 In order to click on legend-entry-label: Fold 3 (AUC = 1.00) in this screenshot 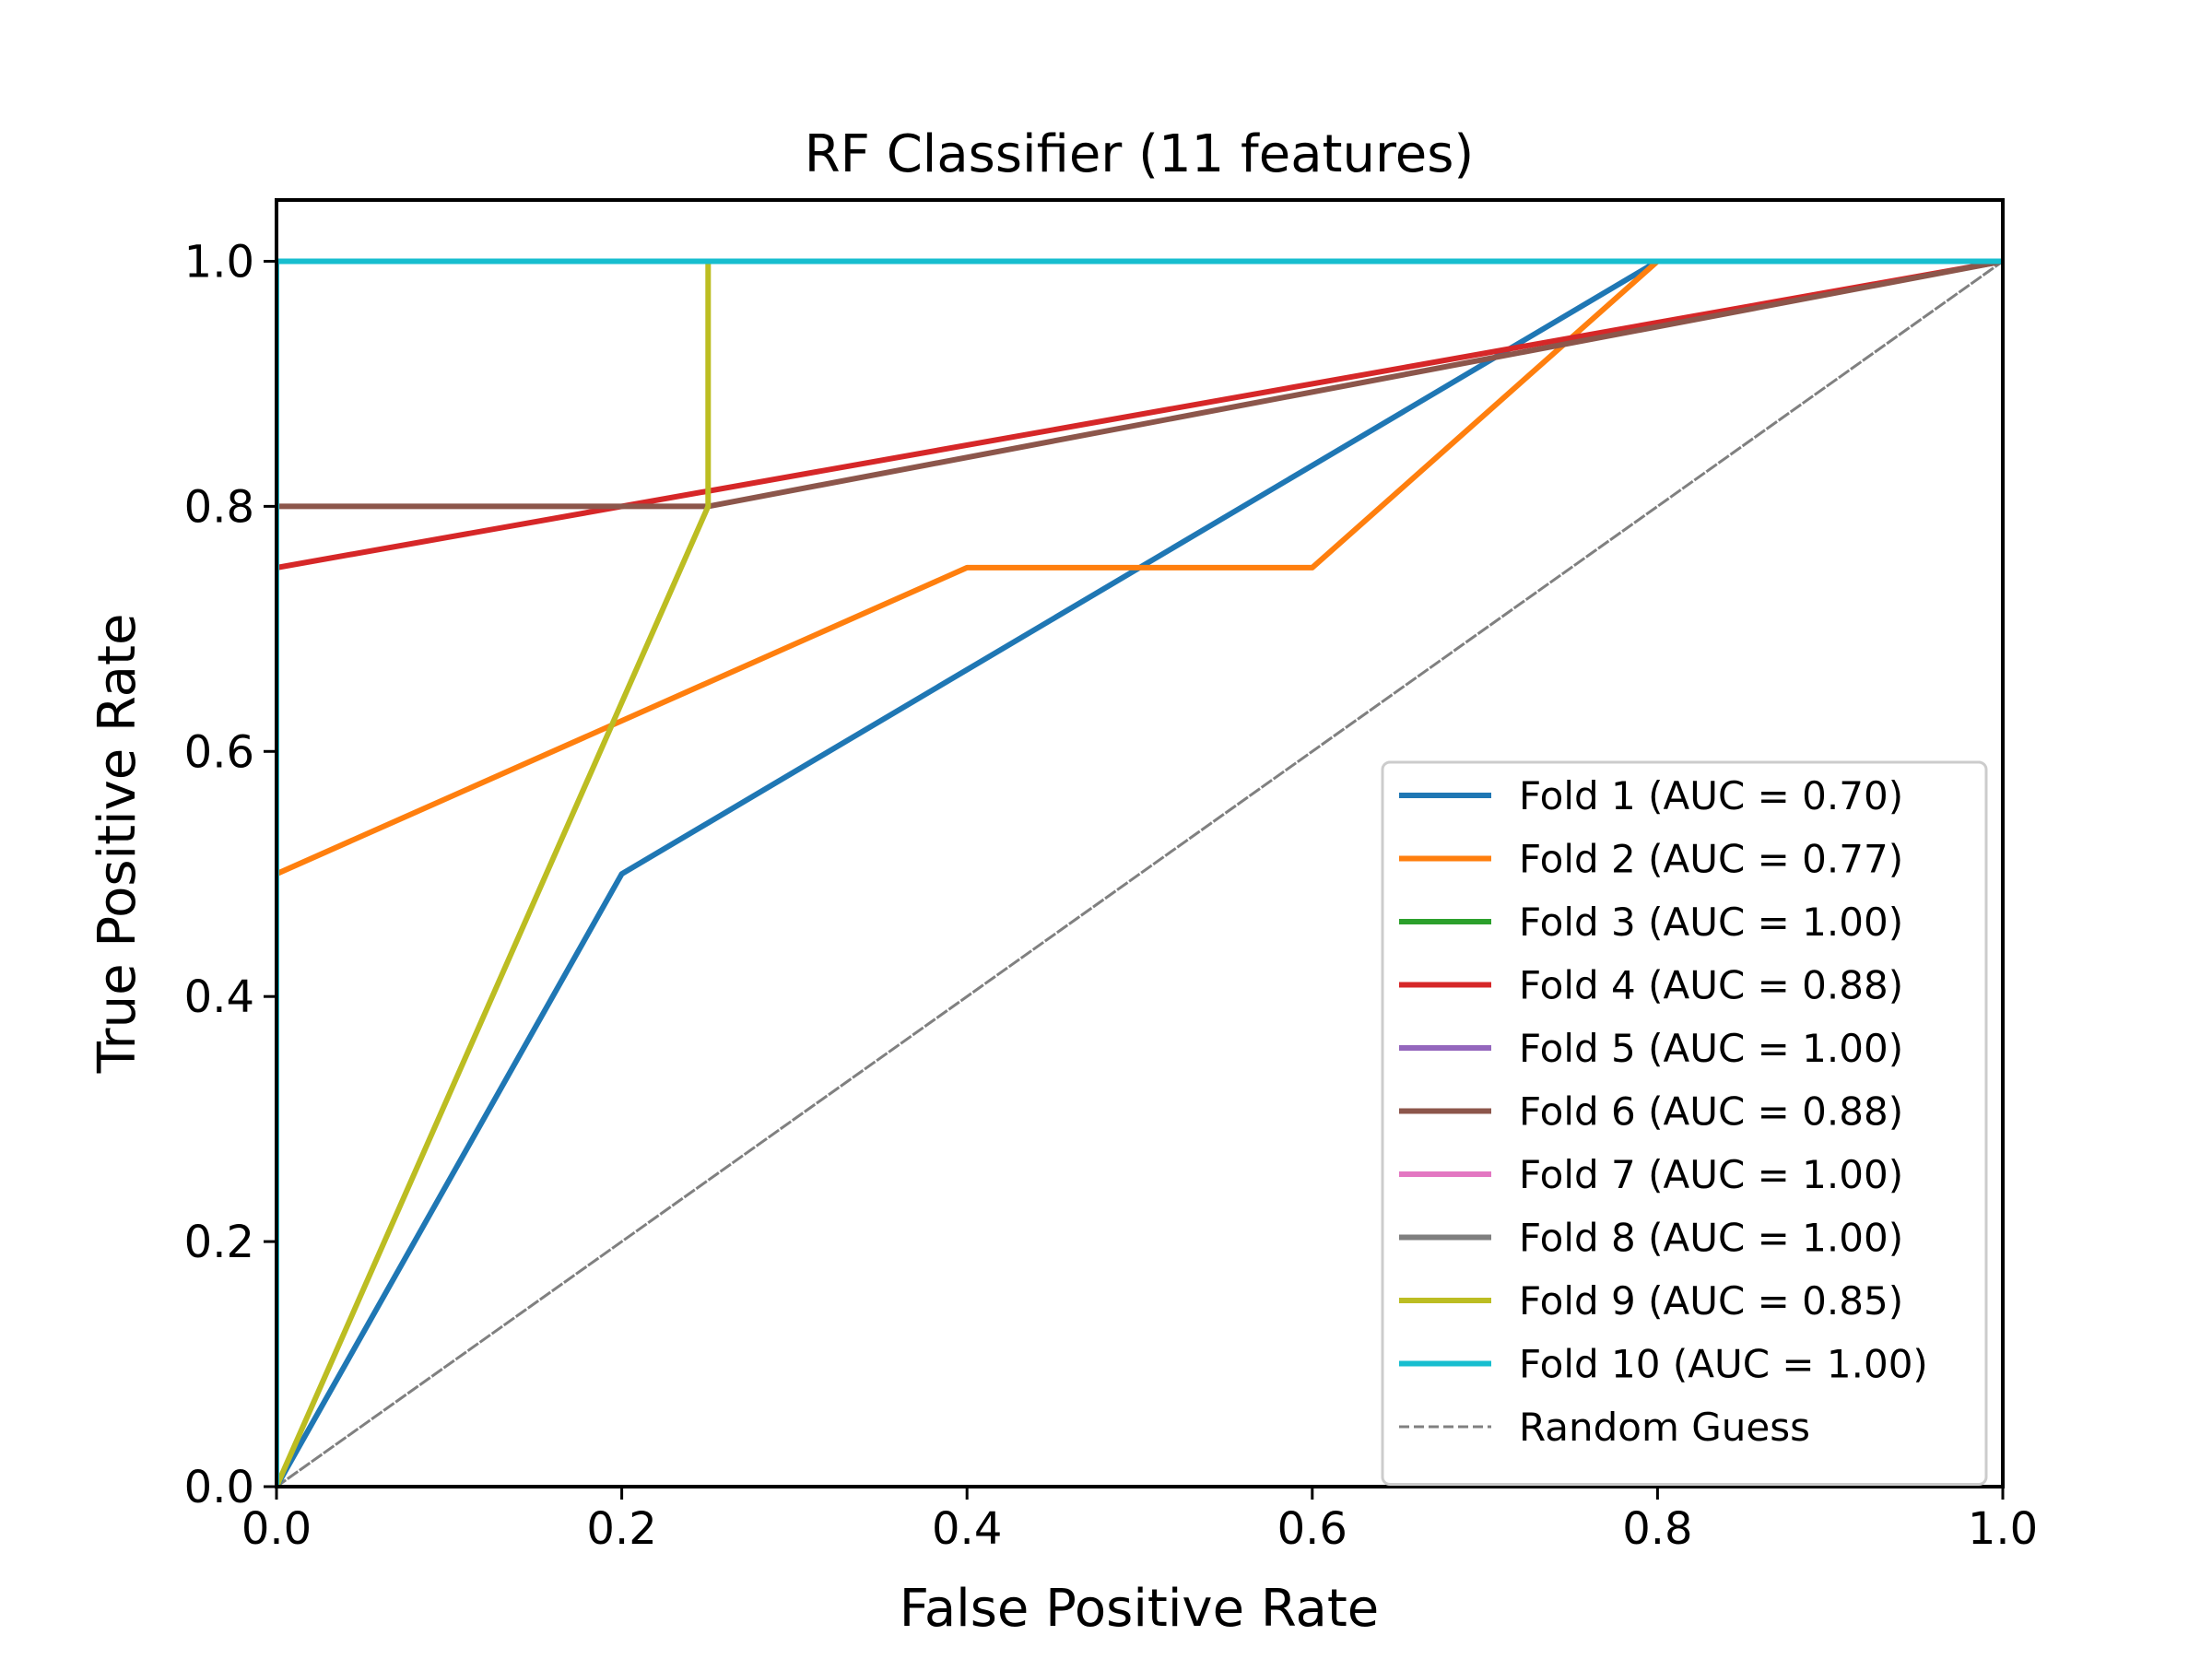, I will do `click(1711, 922)`.